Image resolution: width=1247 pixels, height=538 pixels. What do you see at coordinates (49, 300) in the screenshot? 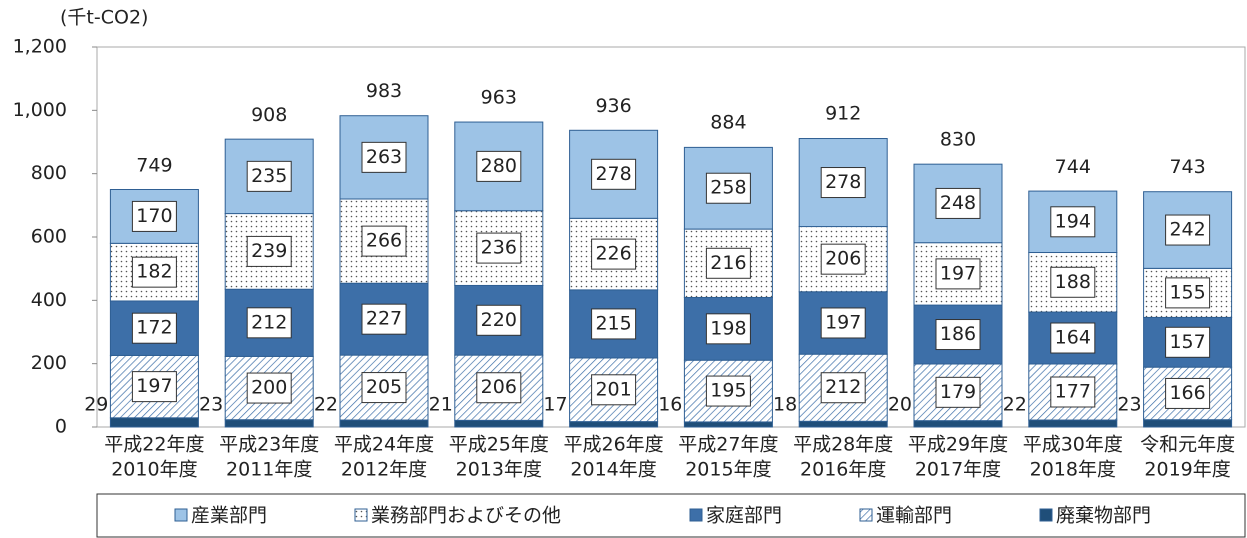
I see `y-tick-label: 400` at bounding box center [49, 300].